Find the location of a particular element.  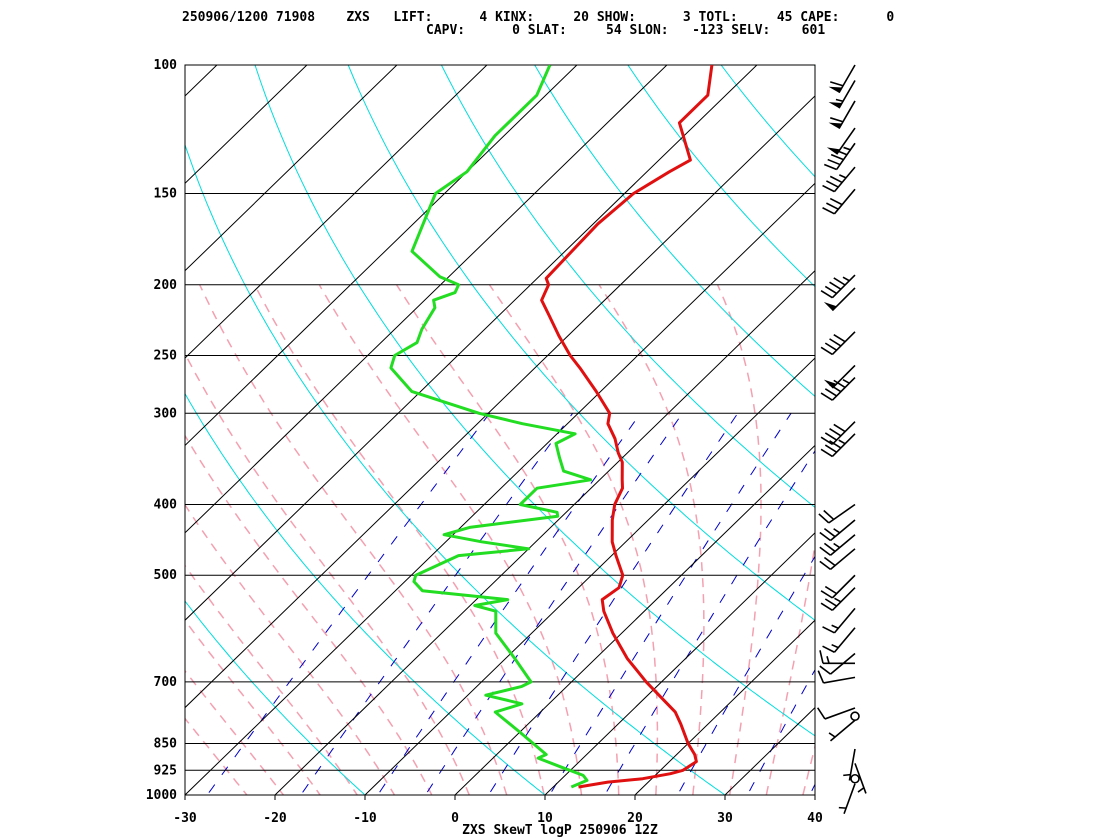

temperature-tick-label: 30 is located at coordinates (725, 818).